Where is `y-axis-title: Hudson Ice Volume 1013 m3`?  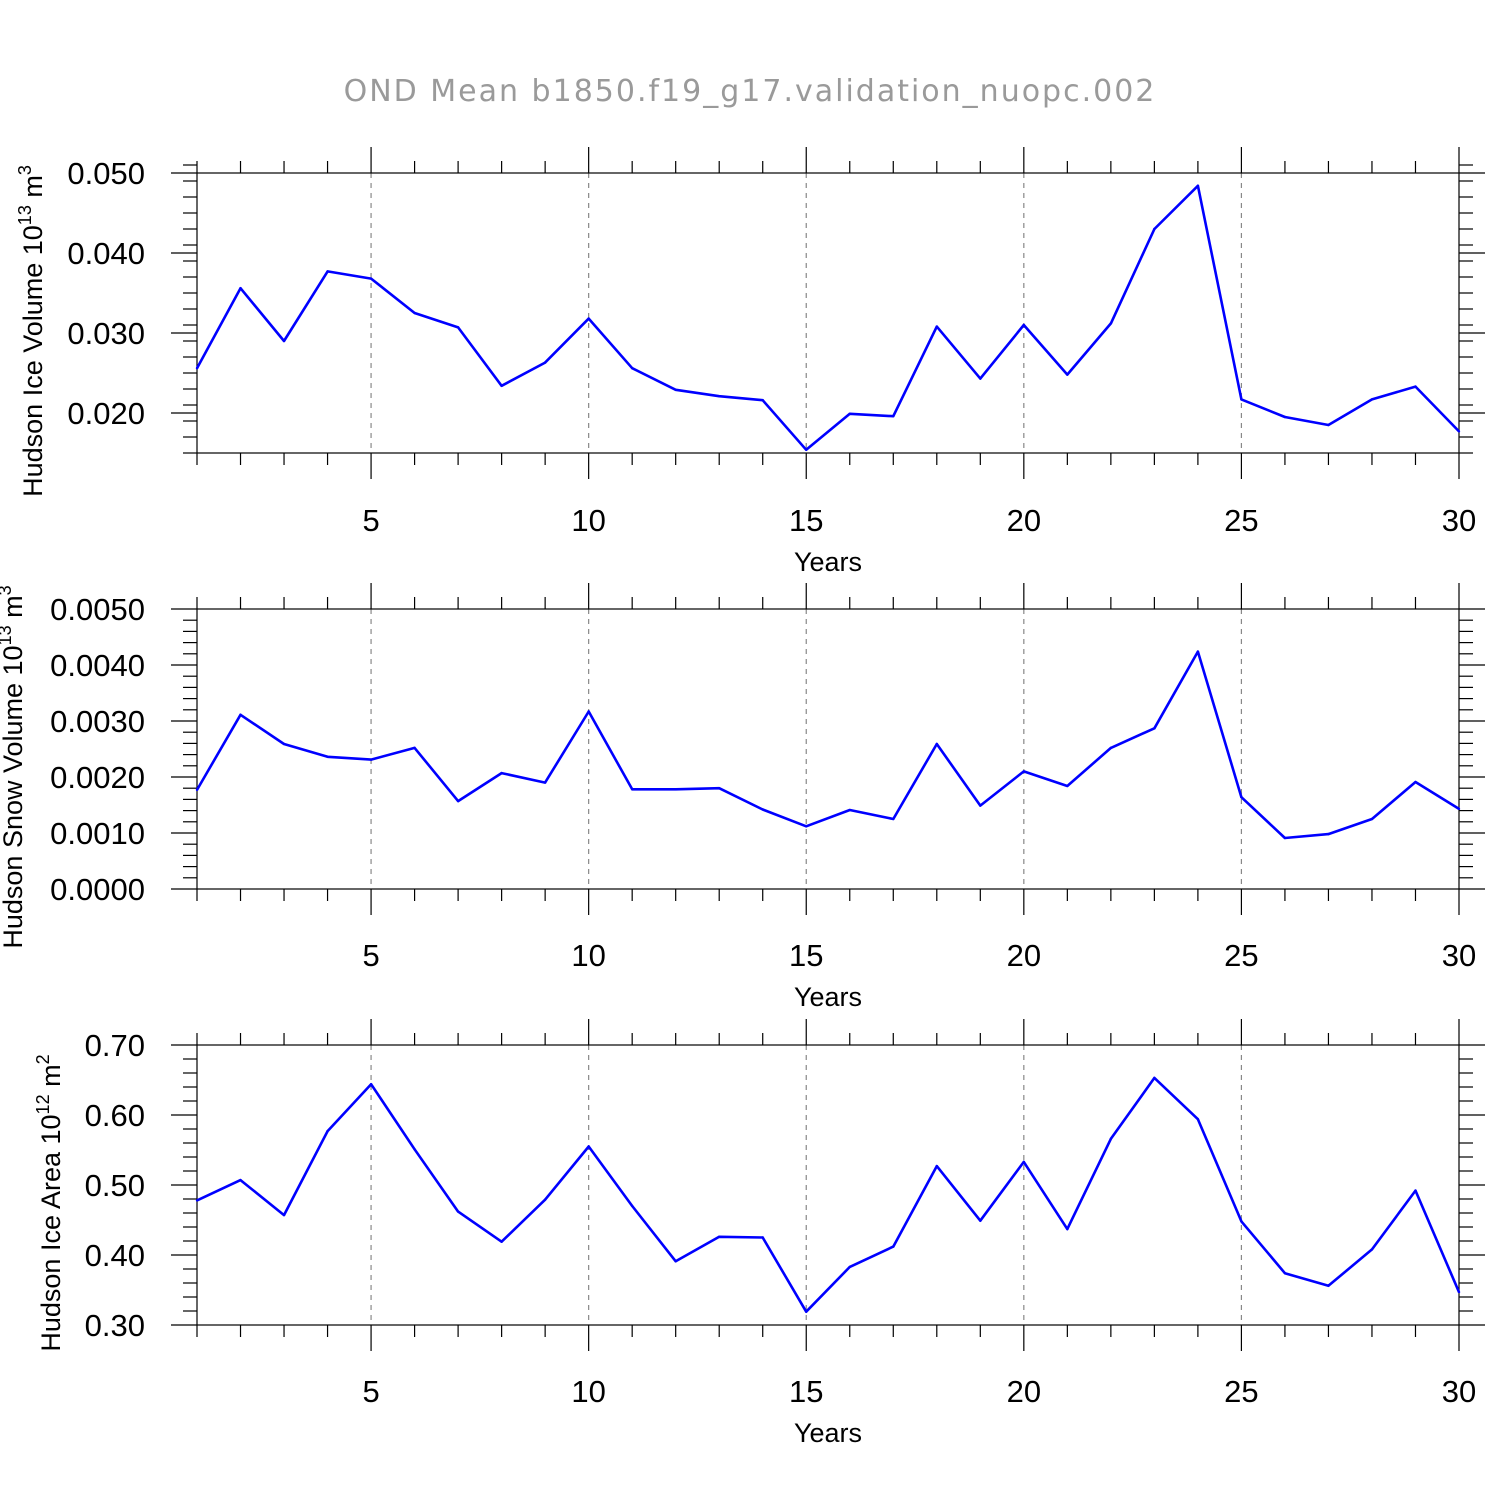
y-axis-title: Hudson Ice Volume 1013 m3 is located at coordinates (31, 331).